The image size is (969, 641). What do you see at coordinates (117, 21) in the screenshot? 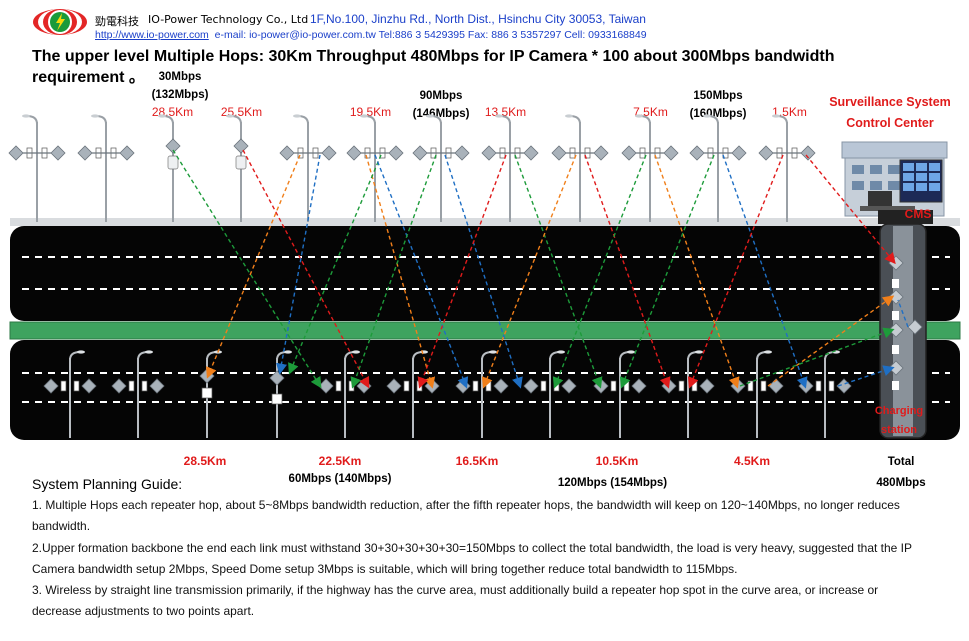
I see `company-name-cn: 勁電科技` at bounding box center [117, 21].